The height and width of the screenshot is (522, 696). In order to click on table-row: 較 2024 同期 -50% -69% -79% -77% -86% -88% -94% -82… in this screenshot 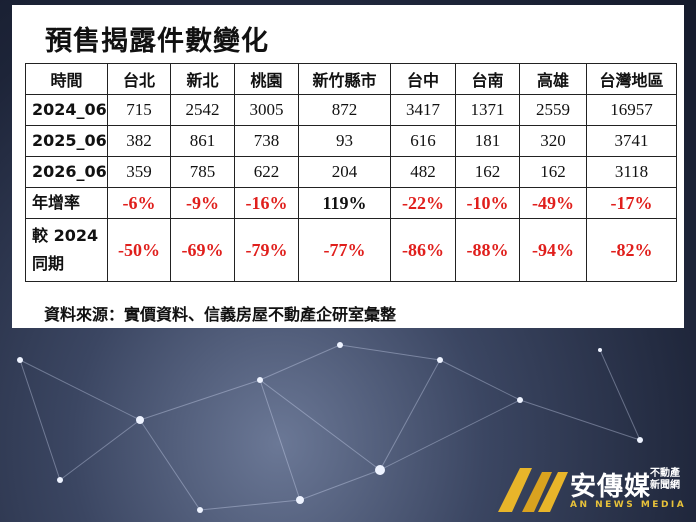, I will do `click(351, 250)`.